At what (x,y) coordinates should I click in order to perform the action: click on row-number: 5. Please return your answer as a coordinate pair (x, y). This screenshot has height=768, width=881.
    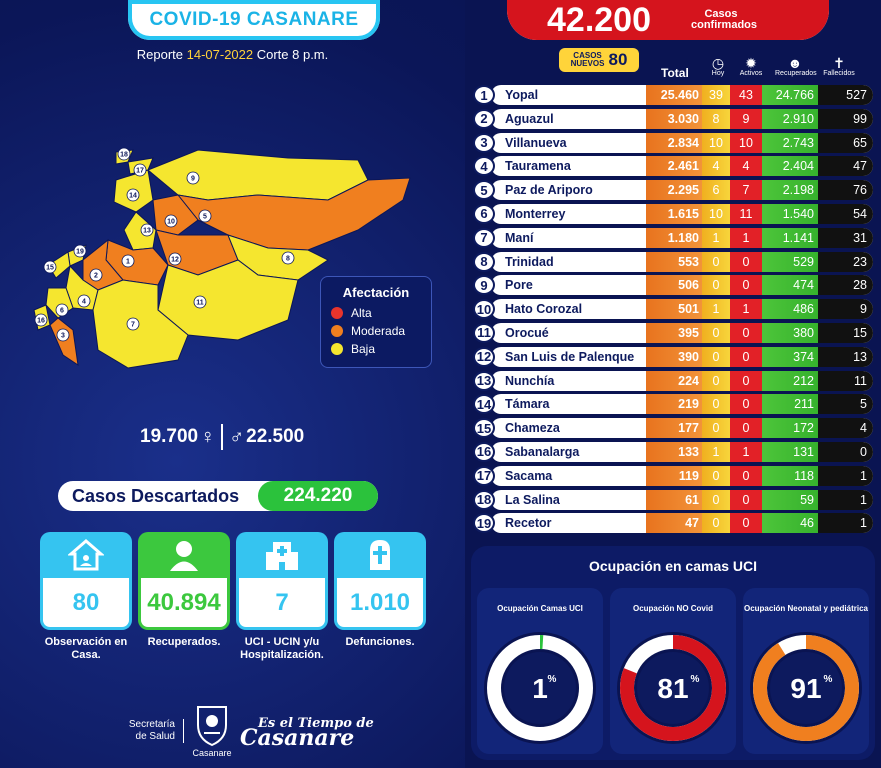
    Looking at the image, I should click on (484, 190).